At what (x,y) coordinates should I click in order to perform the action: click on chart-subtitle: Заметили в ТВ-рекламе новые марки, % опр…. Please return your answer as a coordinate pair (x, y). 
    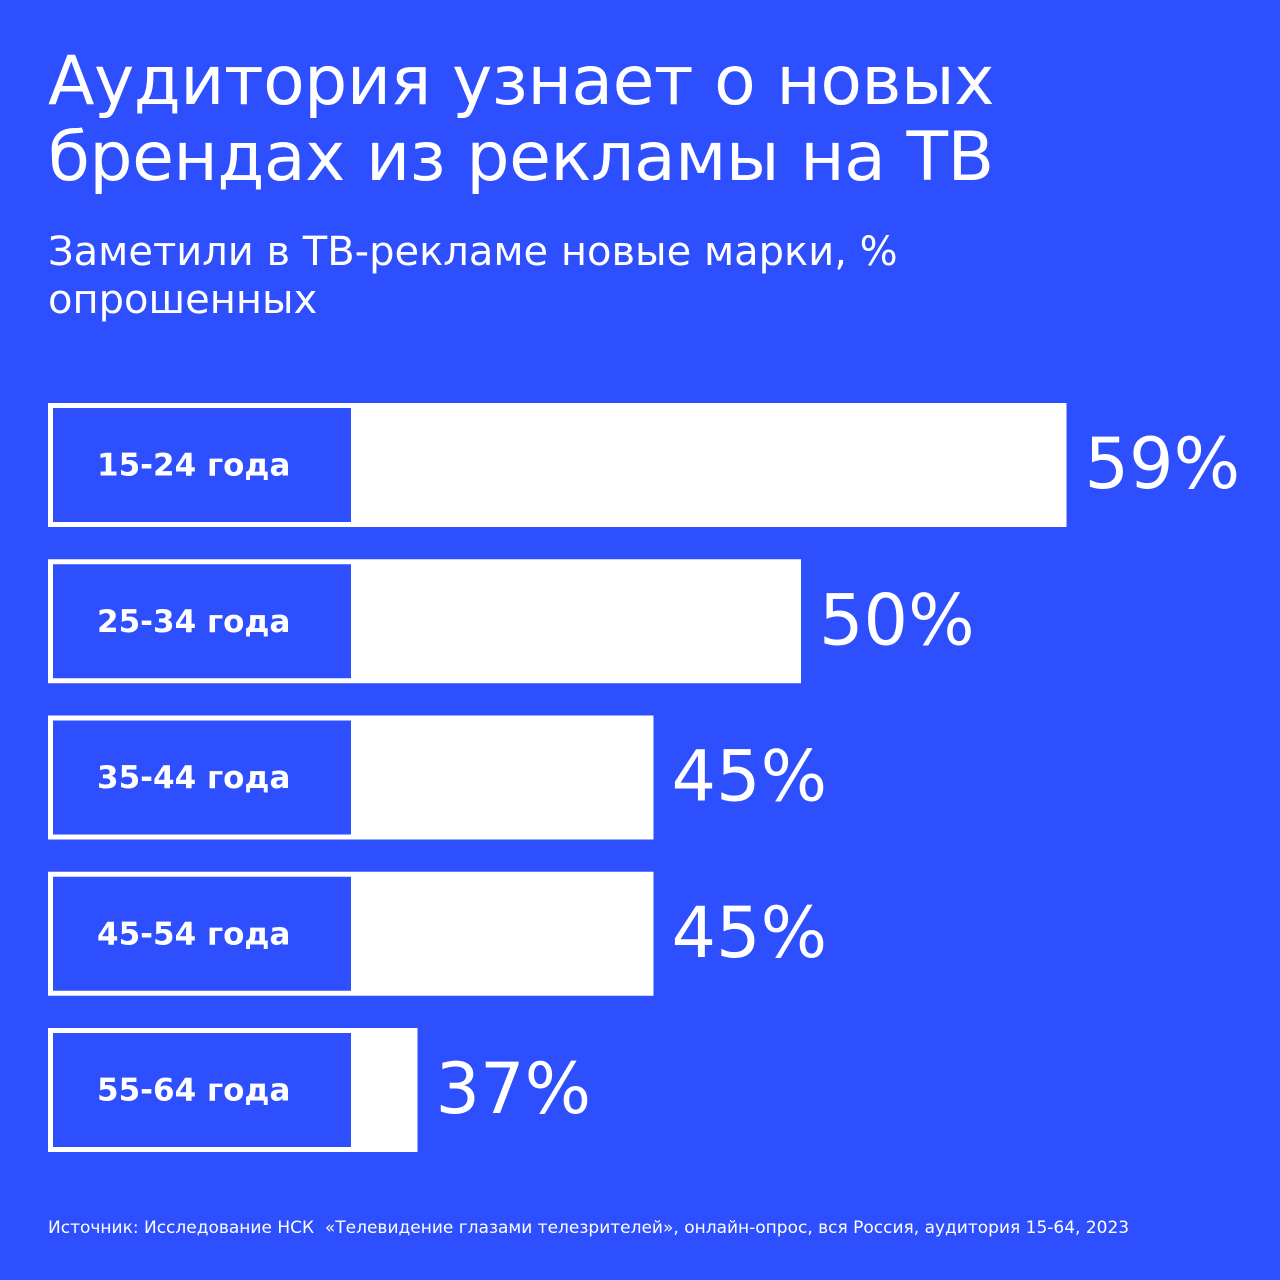
    Looking at the image, I should click on (473, 276).